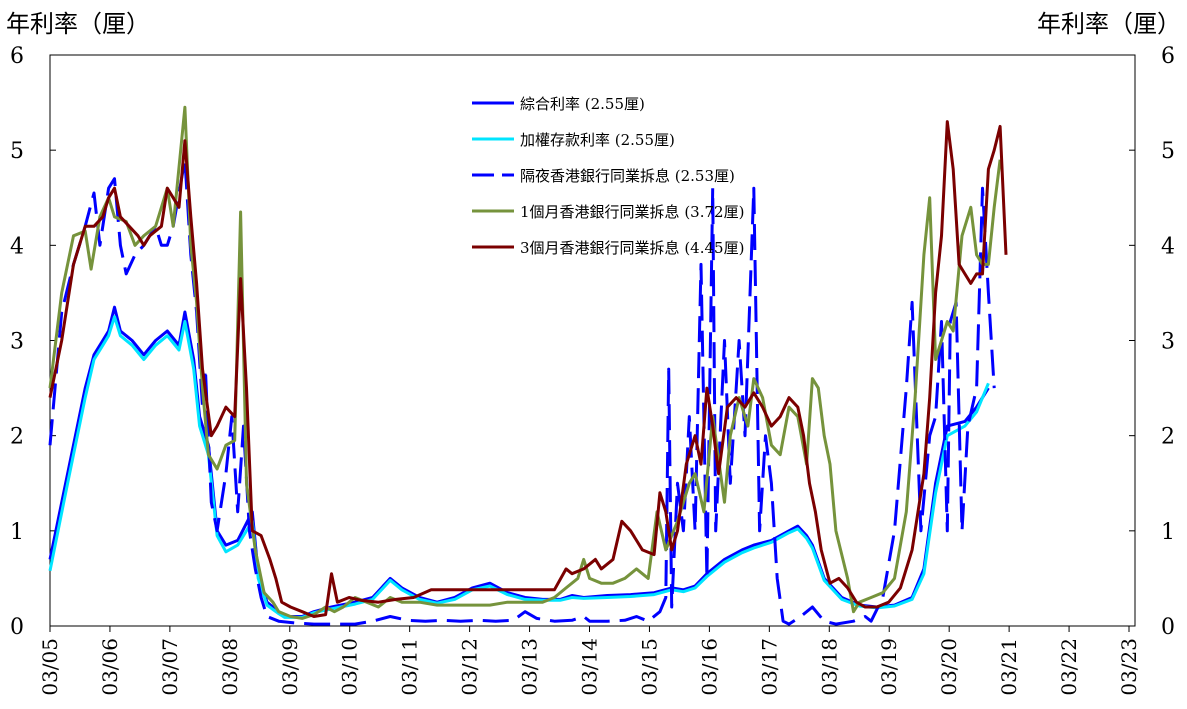  What do you see at coordinates (829, 667) in the screenshot?
I see `x-tick-label: 03/18` at bounding box center [829, 667].